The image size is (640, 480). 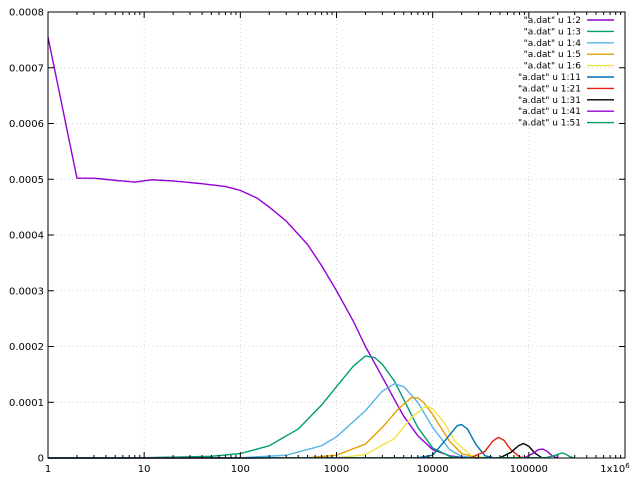 I want to click on y-tick-label: 0.0004, so click(x=26, y=236).